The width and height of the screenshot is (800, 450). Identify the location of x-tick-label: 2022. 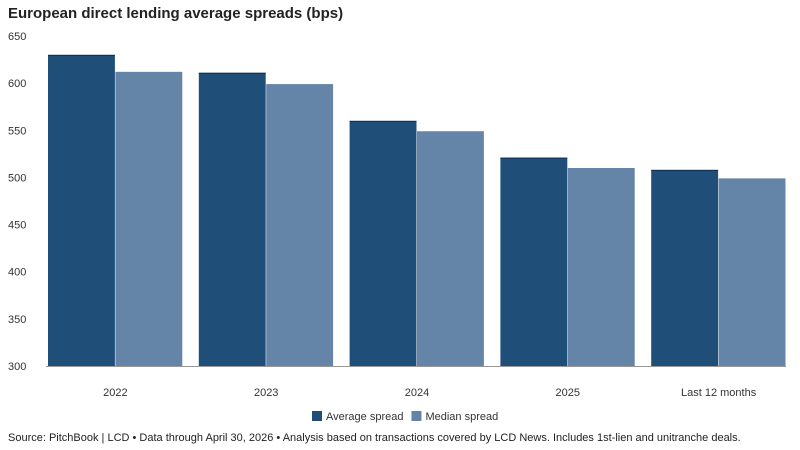
(115, 393).